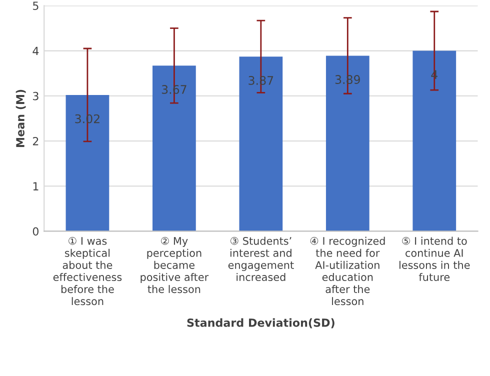 This screenshot has height=376, width=490. Describe the element at coordinates (261, 259) in the screenshot. I see `x-tick-label: ③ Students’ interest and engagement increased` at that location.